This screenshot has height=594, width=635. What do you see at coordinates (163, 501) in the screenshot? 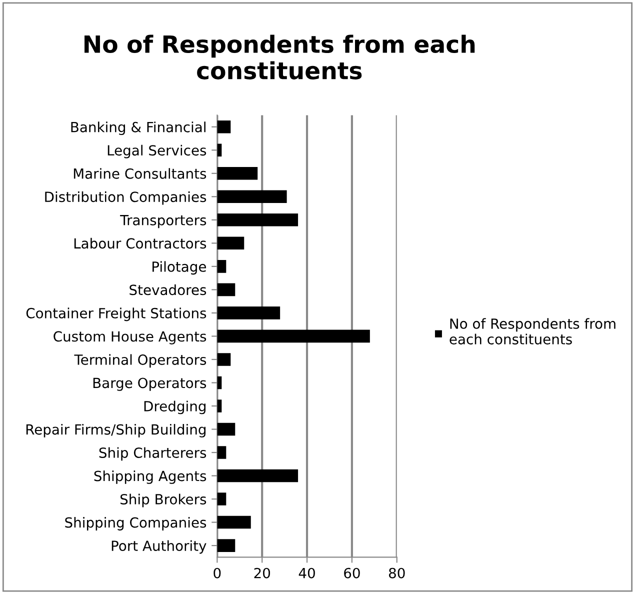
I see `y-tick-label: Ship Brokers` at bounding box center [163, 501].